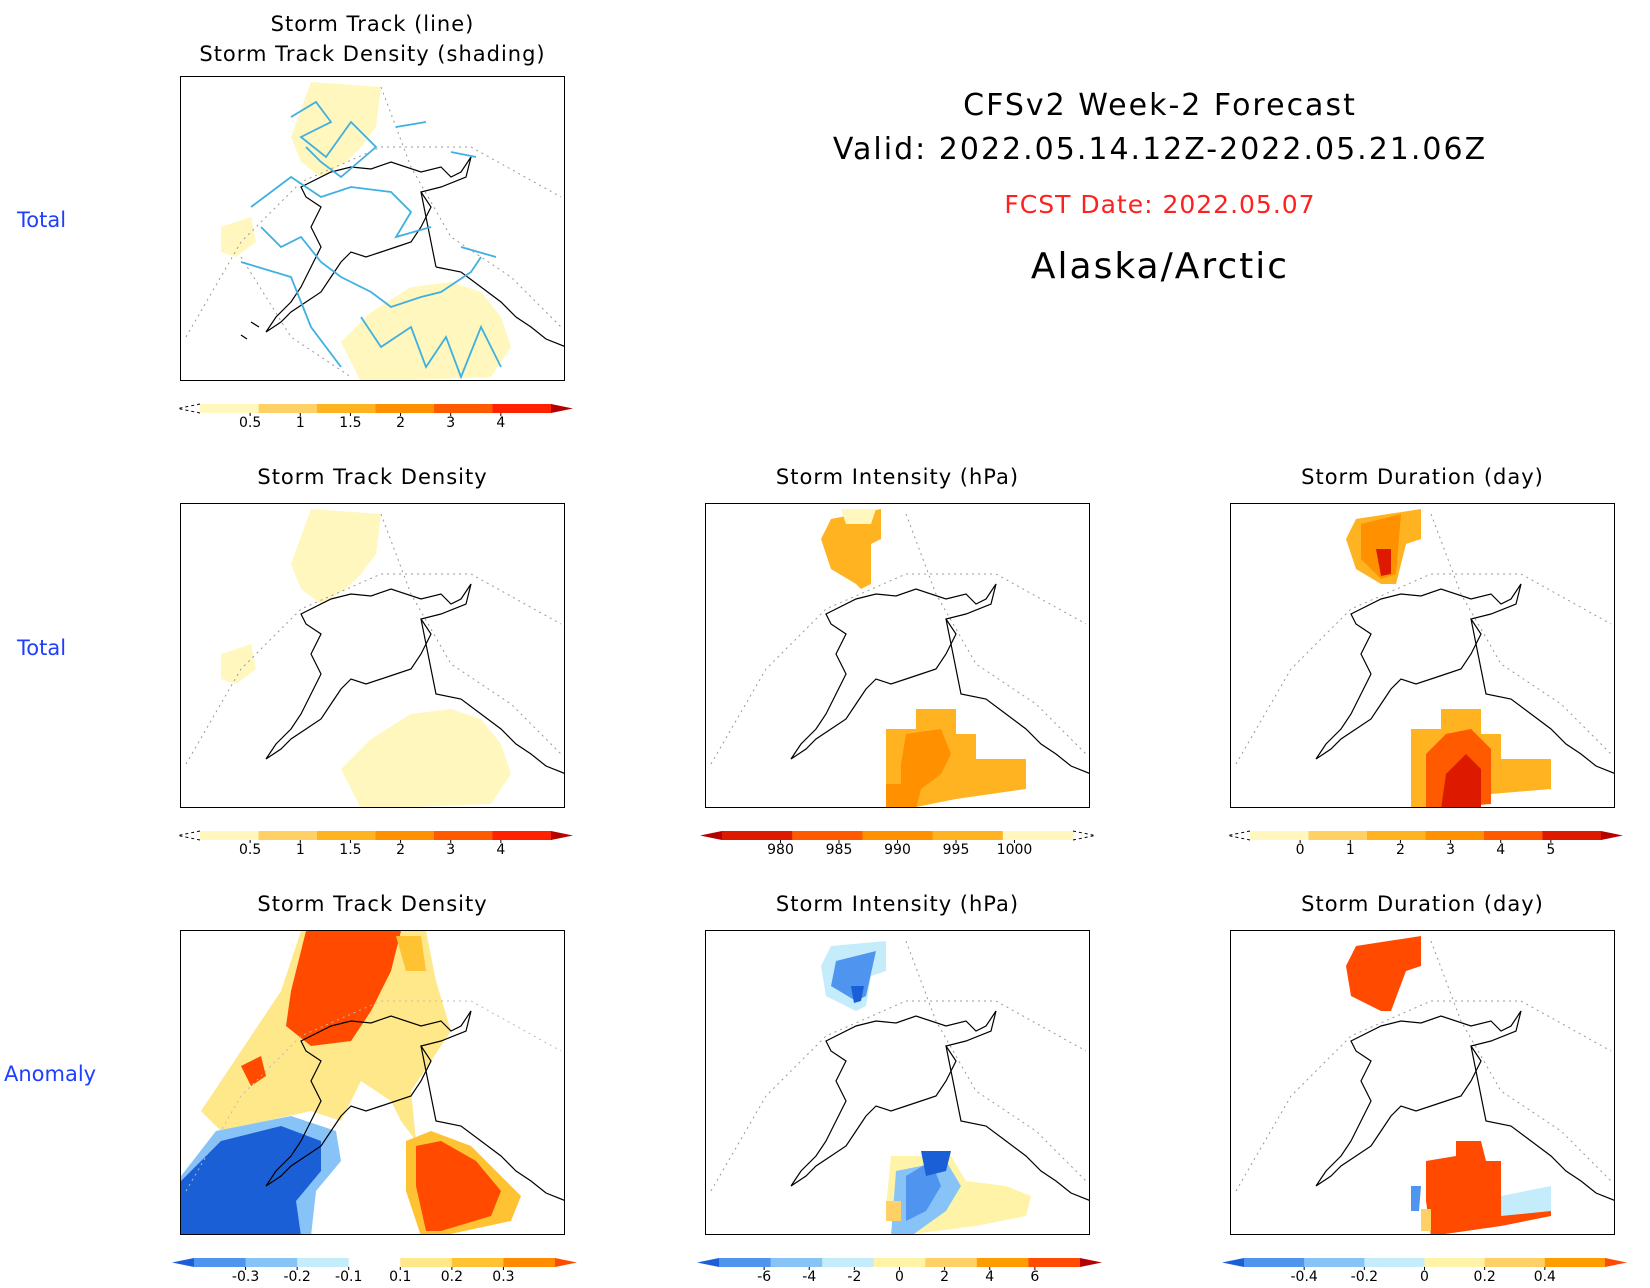  I want to click on intensity_anom-colorbar-svg: -6 -4 -2 0 2 4 6, so click(899, 1271).